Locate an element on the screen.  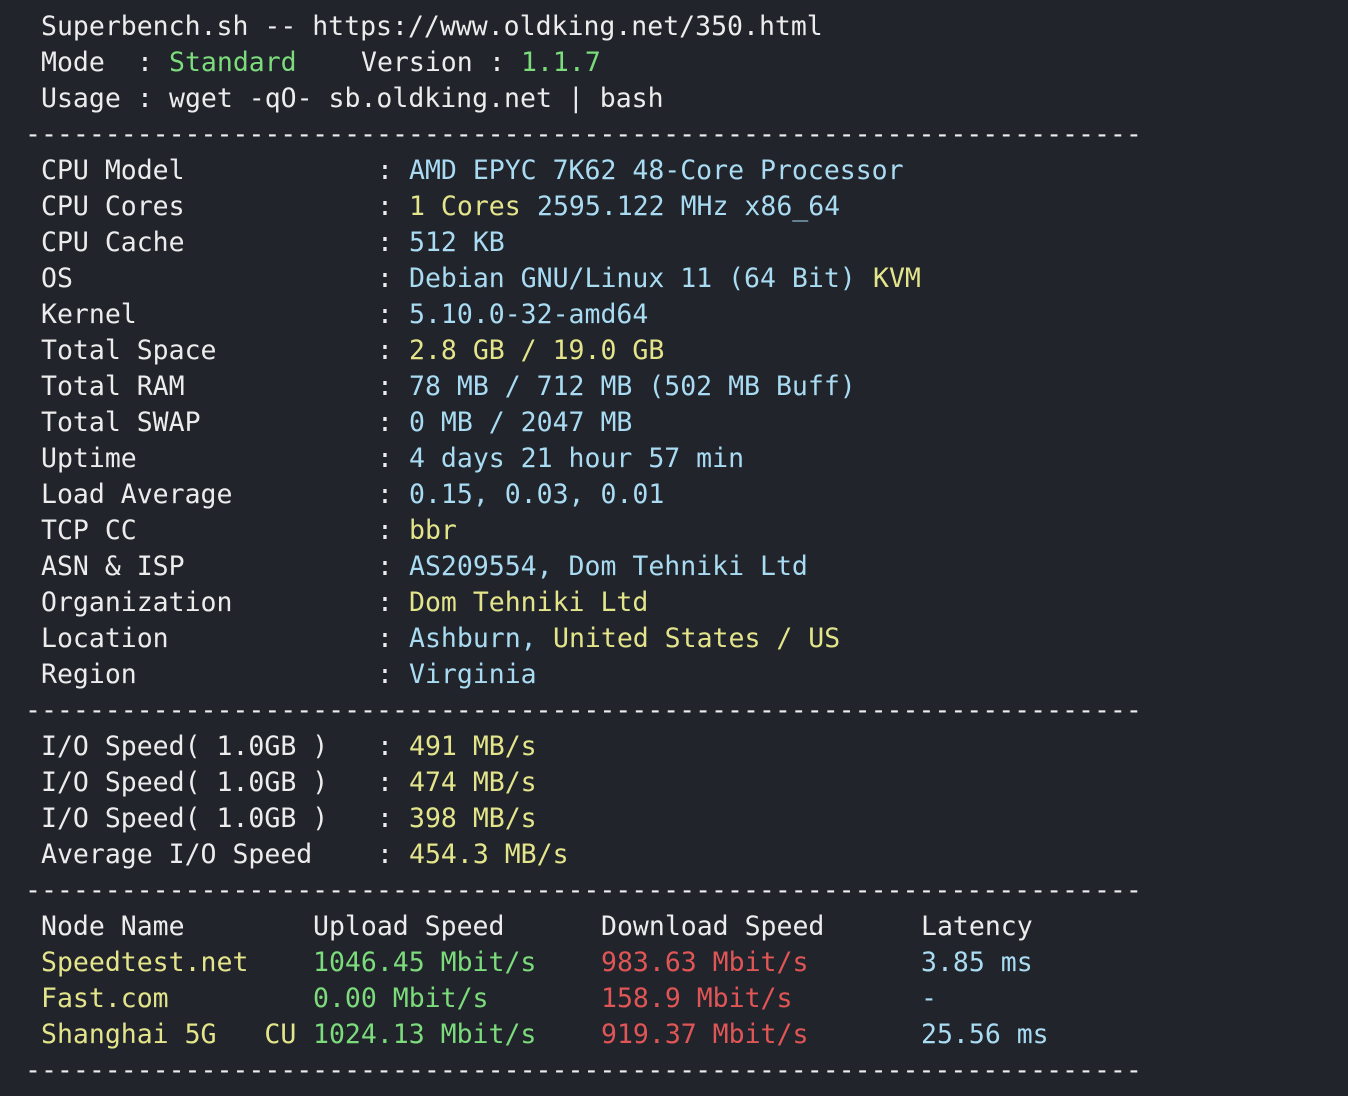
info-label: Uptime is located at coordinates (89, 458).